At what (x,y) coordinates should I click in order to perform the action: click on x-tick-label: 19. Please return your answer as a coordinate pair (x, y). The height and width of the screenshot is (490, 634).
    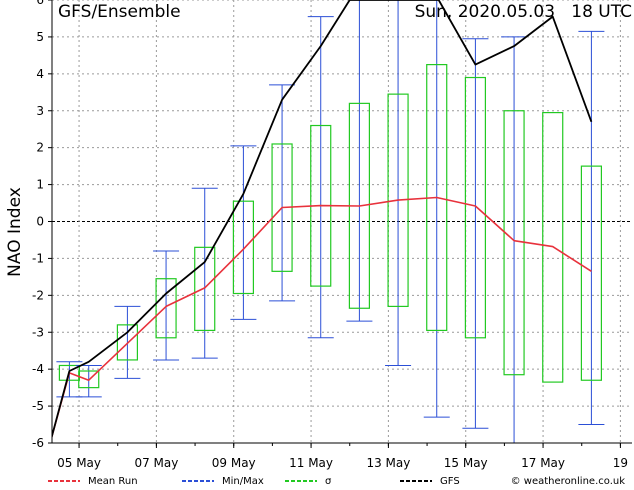
    Looking at the image, I should click on (620, 463).